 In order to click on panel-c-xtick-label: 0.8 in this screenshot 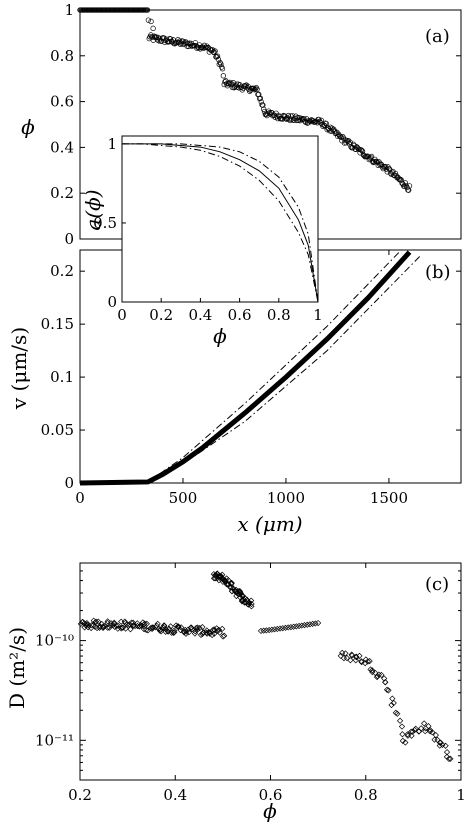, I will do `click(366, 795)`.